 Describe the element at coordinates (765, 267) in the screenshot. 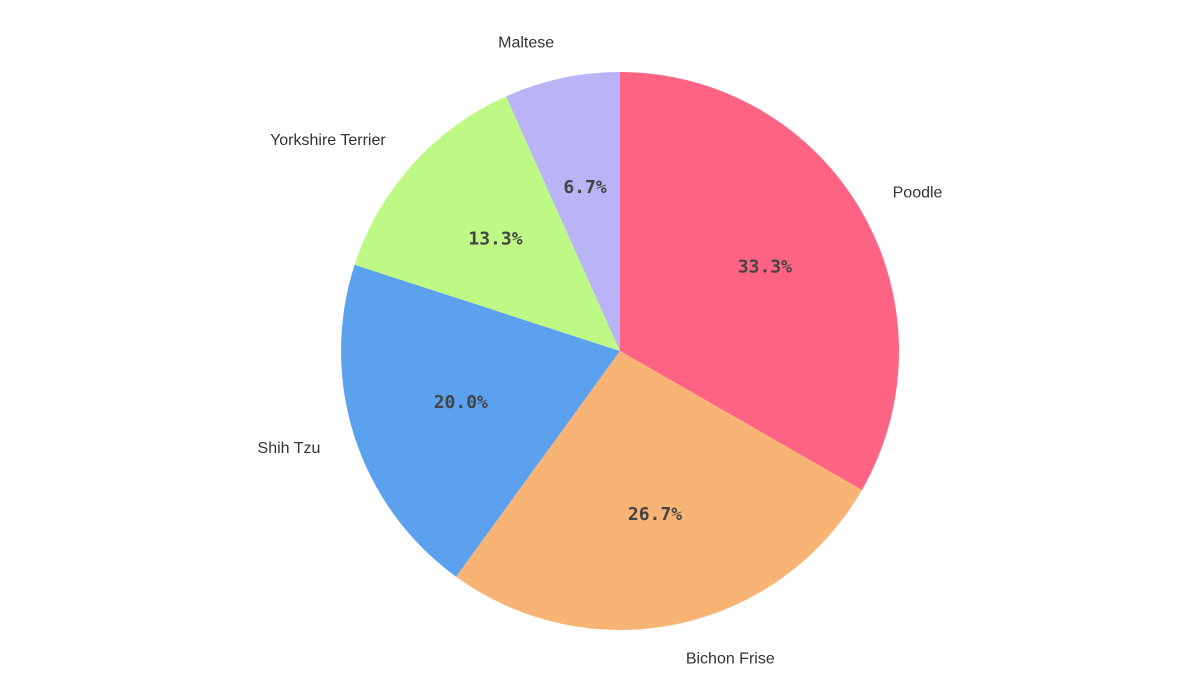

I see `pie-percent-label-poodle: 33.3%` at that location.